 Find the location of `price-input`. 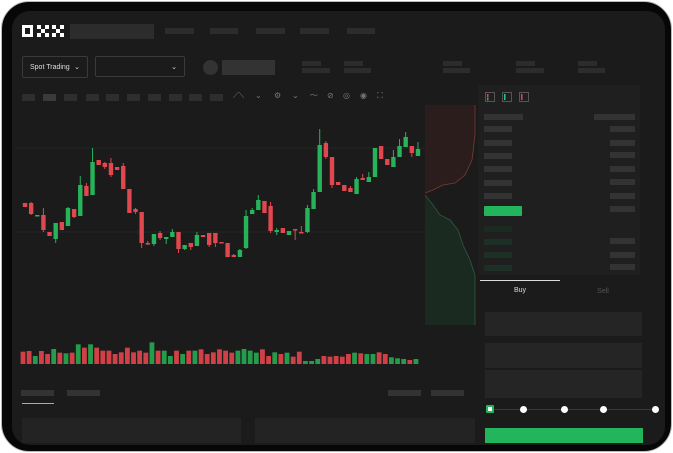

price-input is located at coordinates (563, 324).